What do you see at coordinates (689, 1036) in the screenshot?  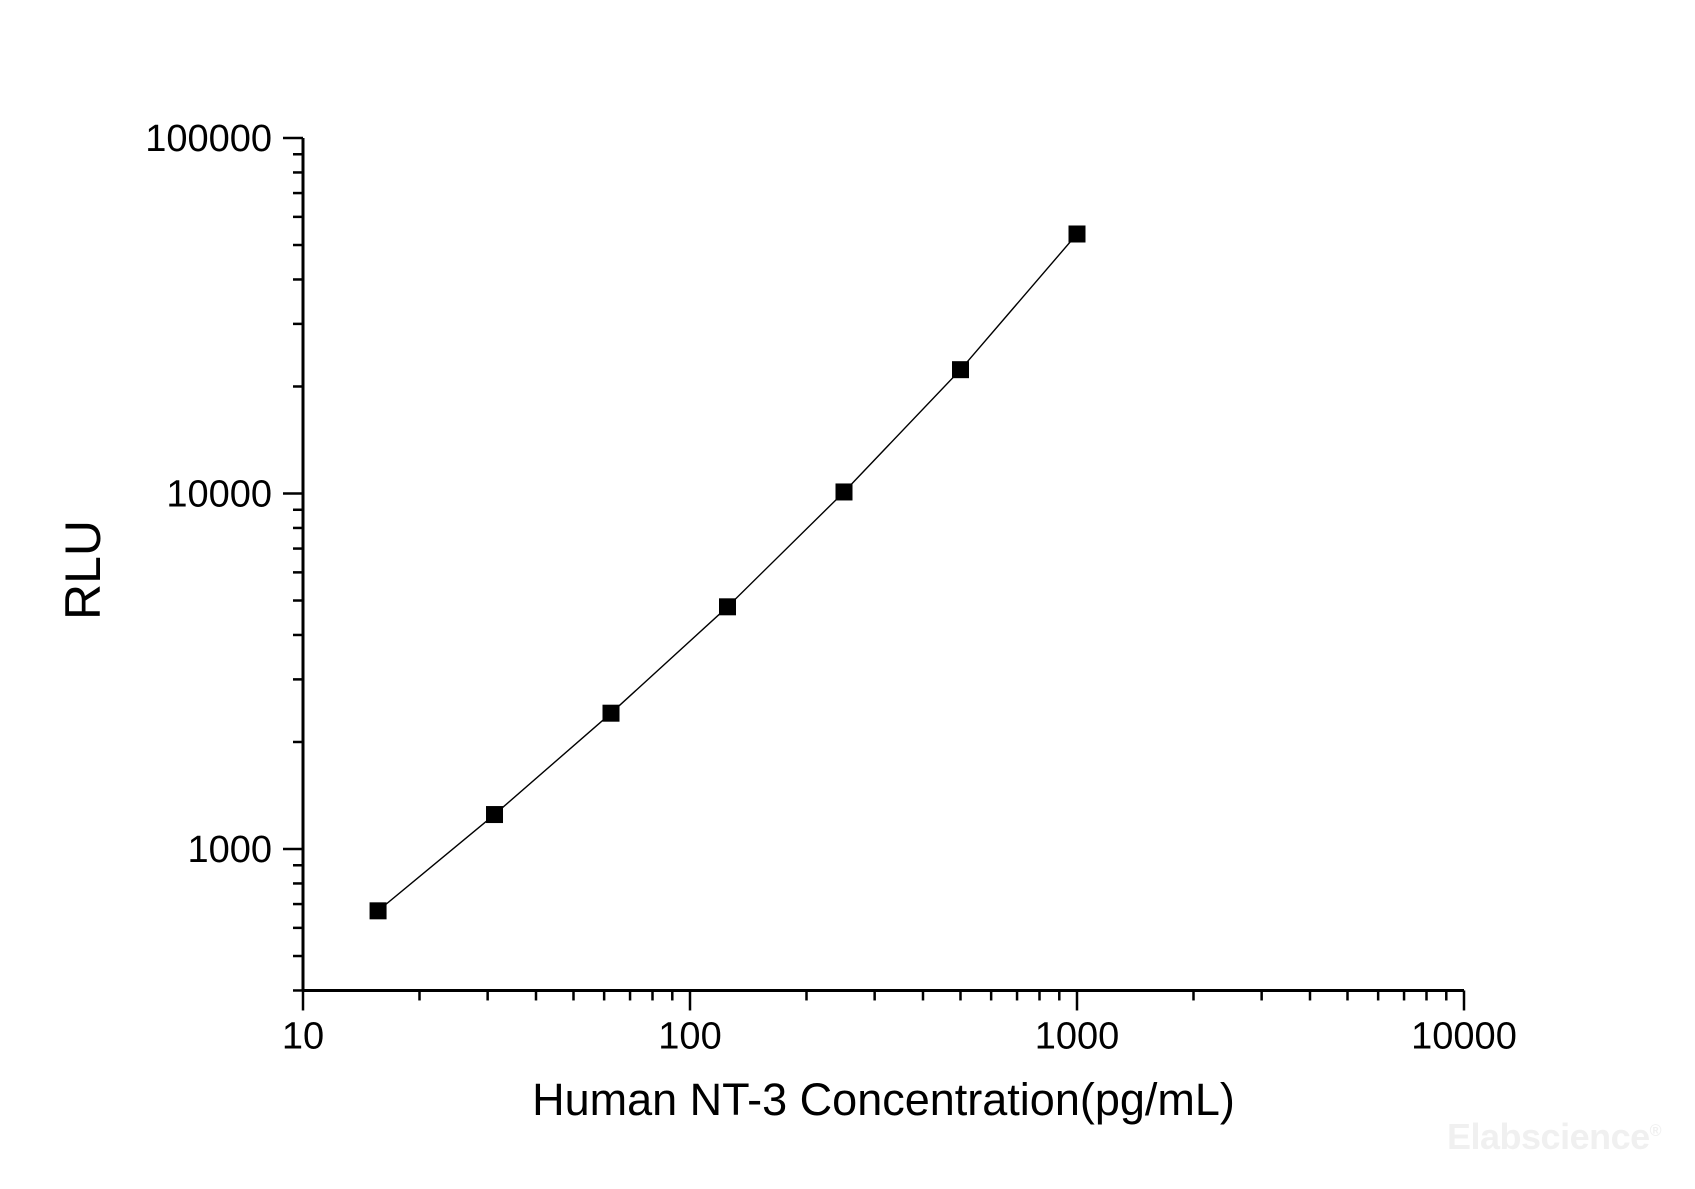 I see `x-tick-label: 100` at bounding box center [689, 1036].